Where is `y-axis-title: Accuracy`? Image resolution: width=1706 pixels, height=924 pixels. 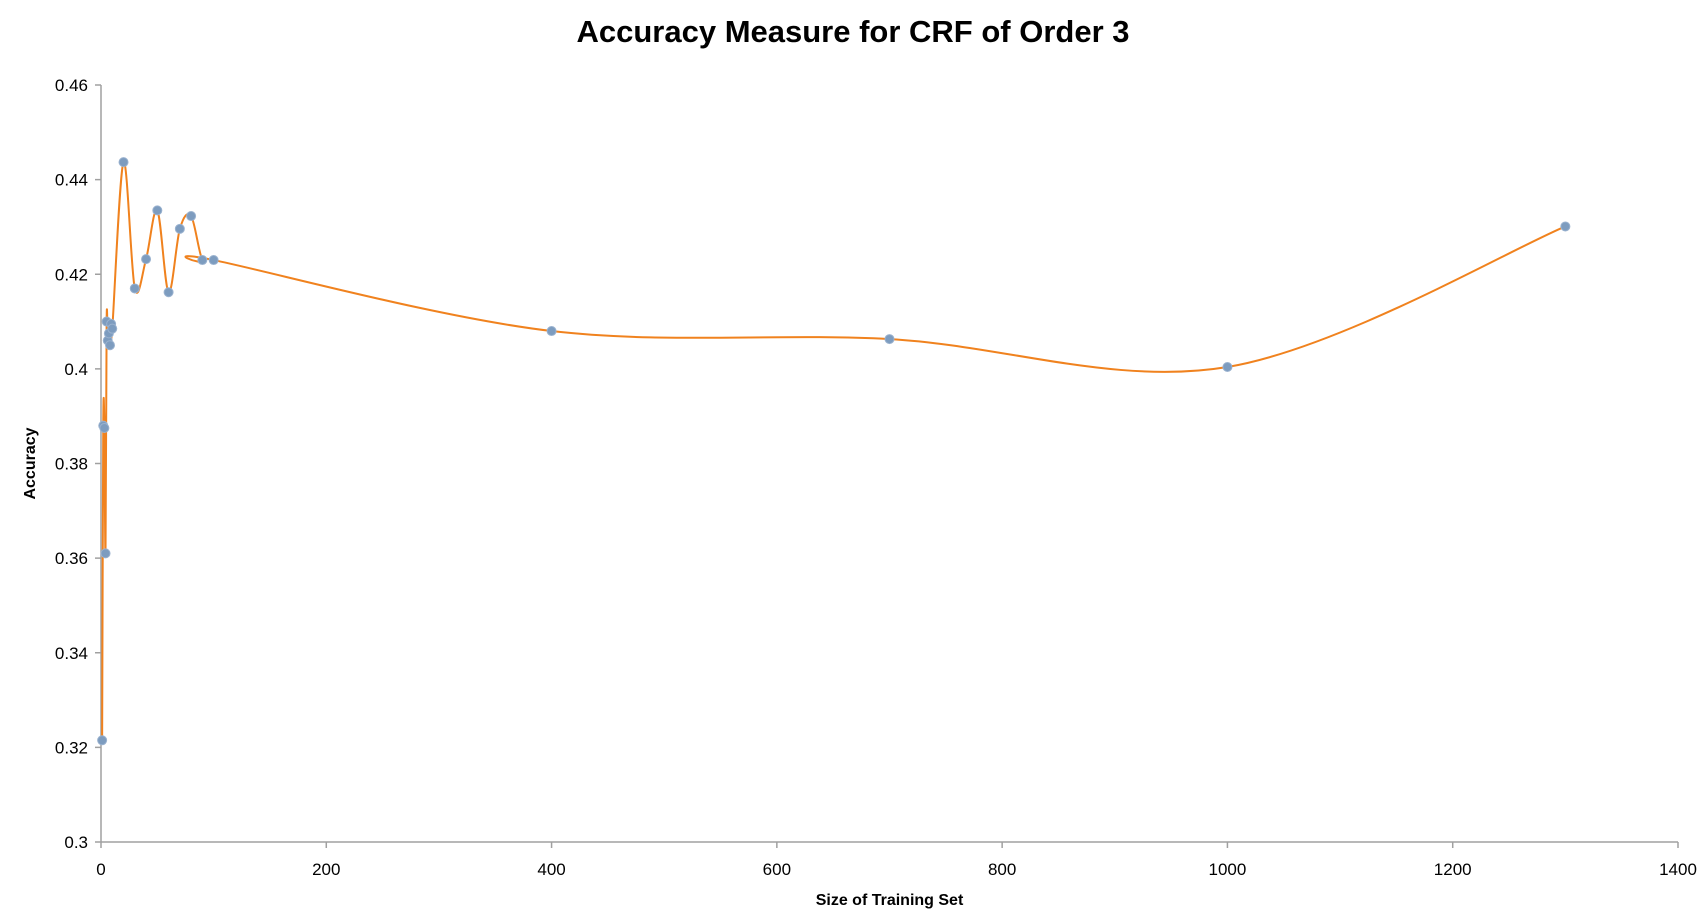 y-axis-title: Accuracy is located at coordinates (30, 463).